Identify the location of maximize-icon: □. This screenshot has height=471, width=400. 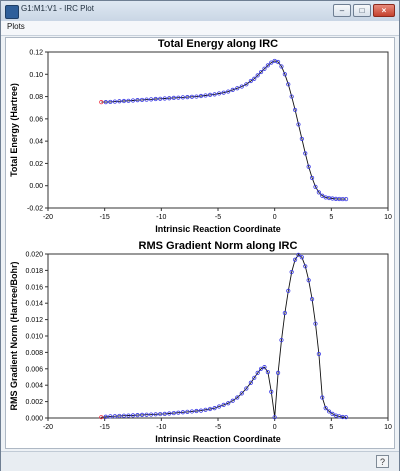
(362, 10).